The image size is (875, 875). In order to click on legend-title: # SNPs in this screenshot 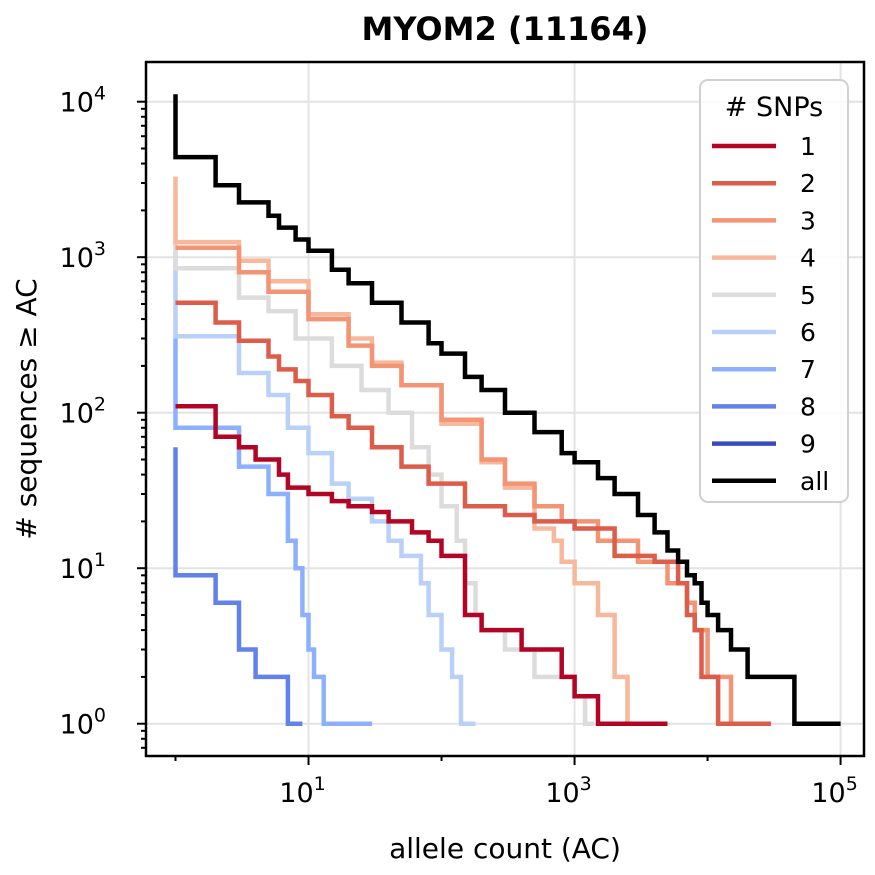, I will do `click(774, 107)`.